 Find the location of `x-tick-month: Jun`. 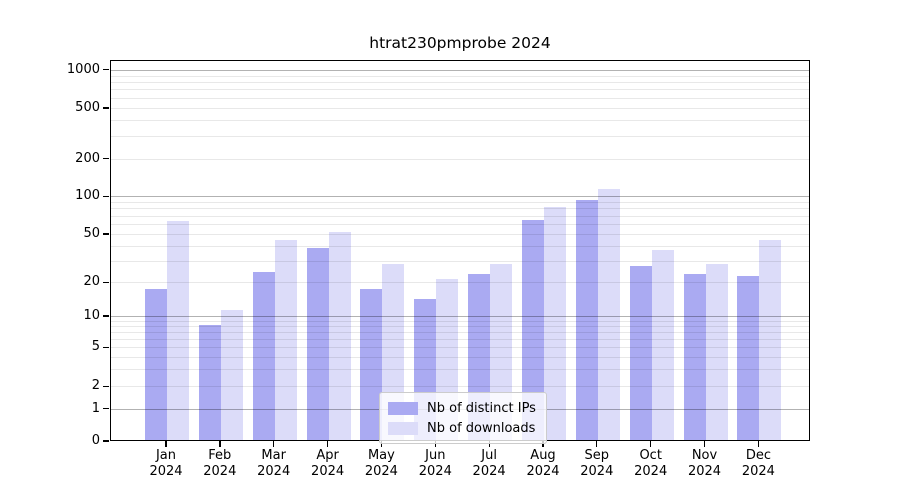

x-tick-month: Jun is located at coordinates (435, 455).